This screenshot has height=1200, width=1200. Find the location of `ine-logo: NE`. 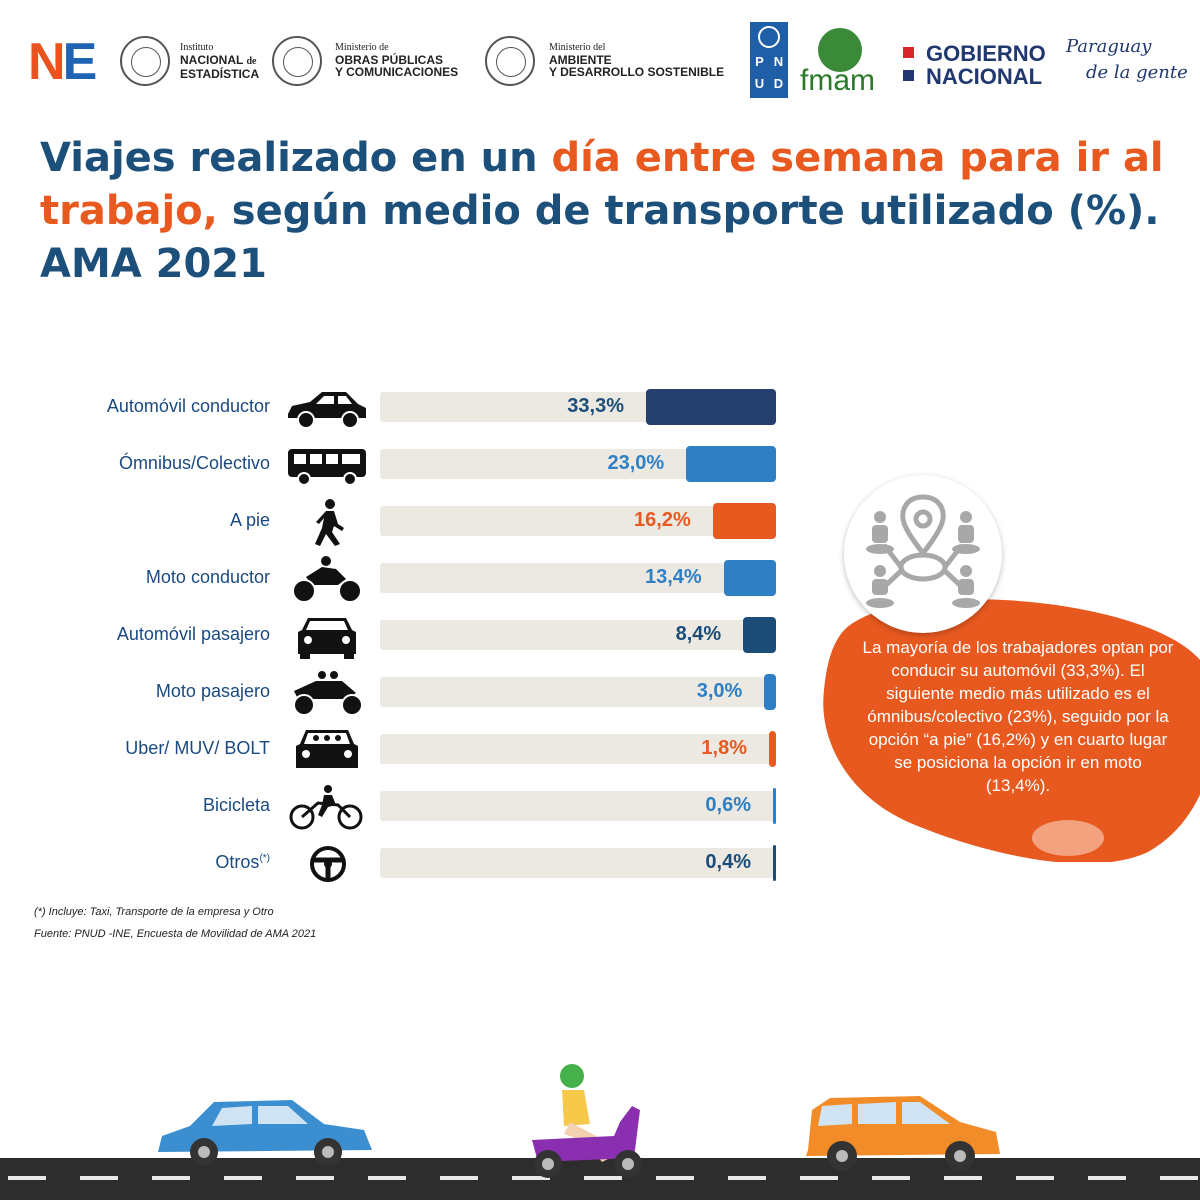

ine-logo: NE is located at coordinates (62, 62).